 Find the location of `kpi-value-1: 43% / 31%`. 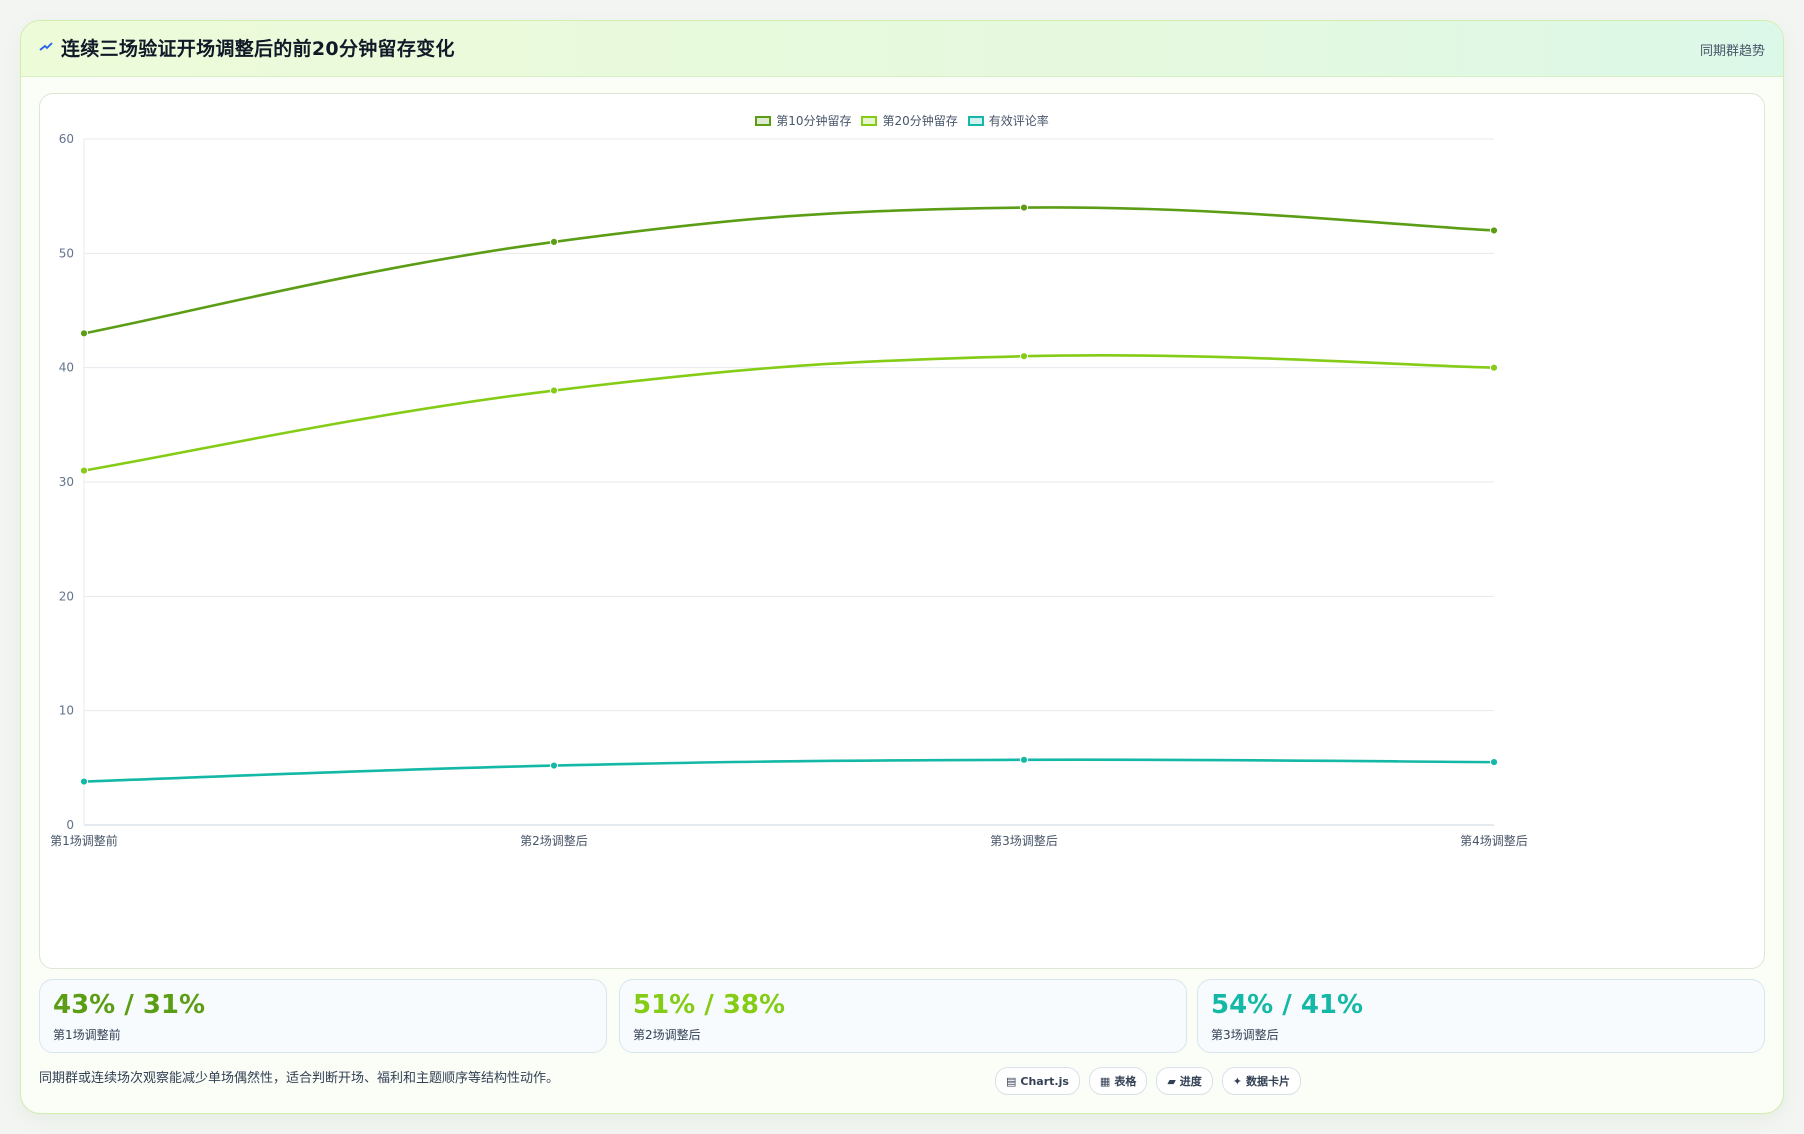

kpi-value-1: 43% / 31% is located at coordinates (129, 1005).